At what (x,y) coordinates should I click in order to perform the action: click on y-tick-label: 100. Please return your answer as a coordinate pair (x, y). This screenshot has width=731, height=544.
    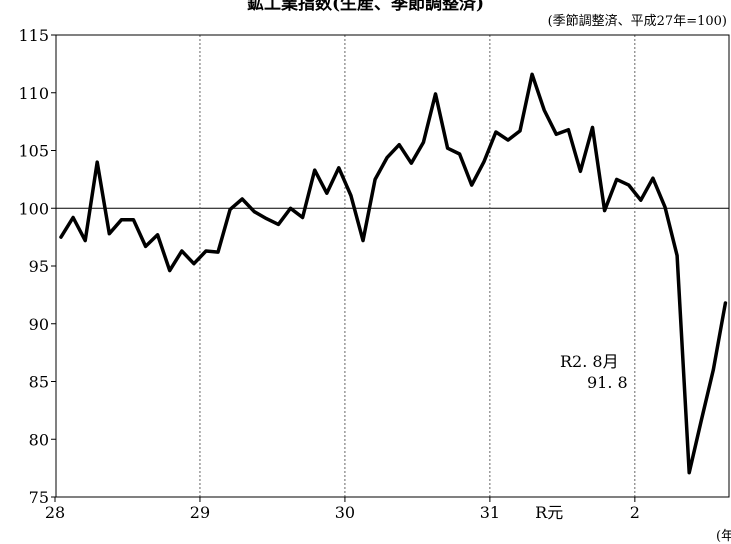
    Looking at the image, I should click on (33, 208).